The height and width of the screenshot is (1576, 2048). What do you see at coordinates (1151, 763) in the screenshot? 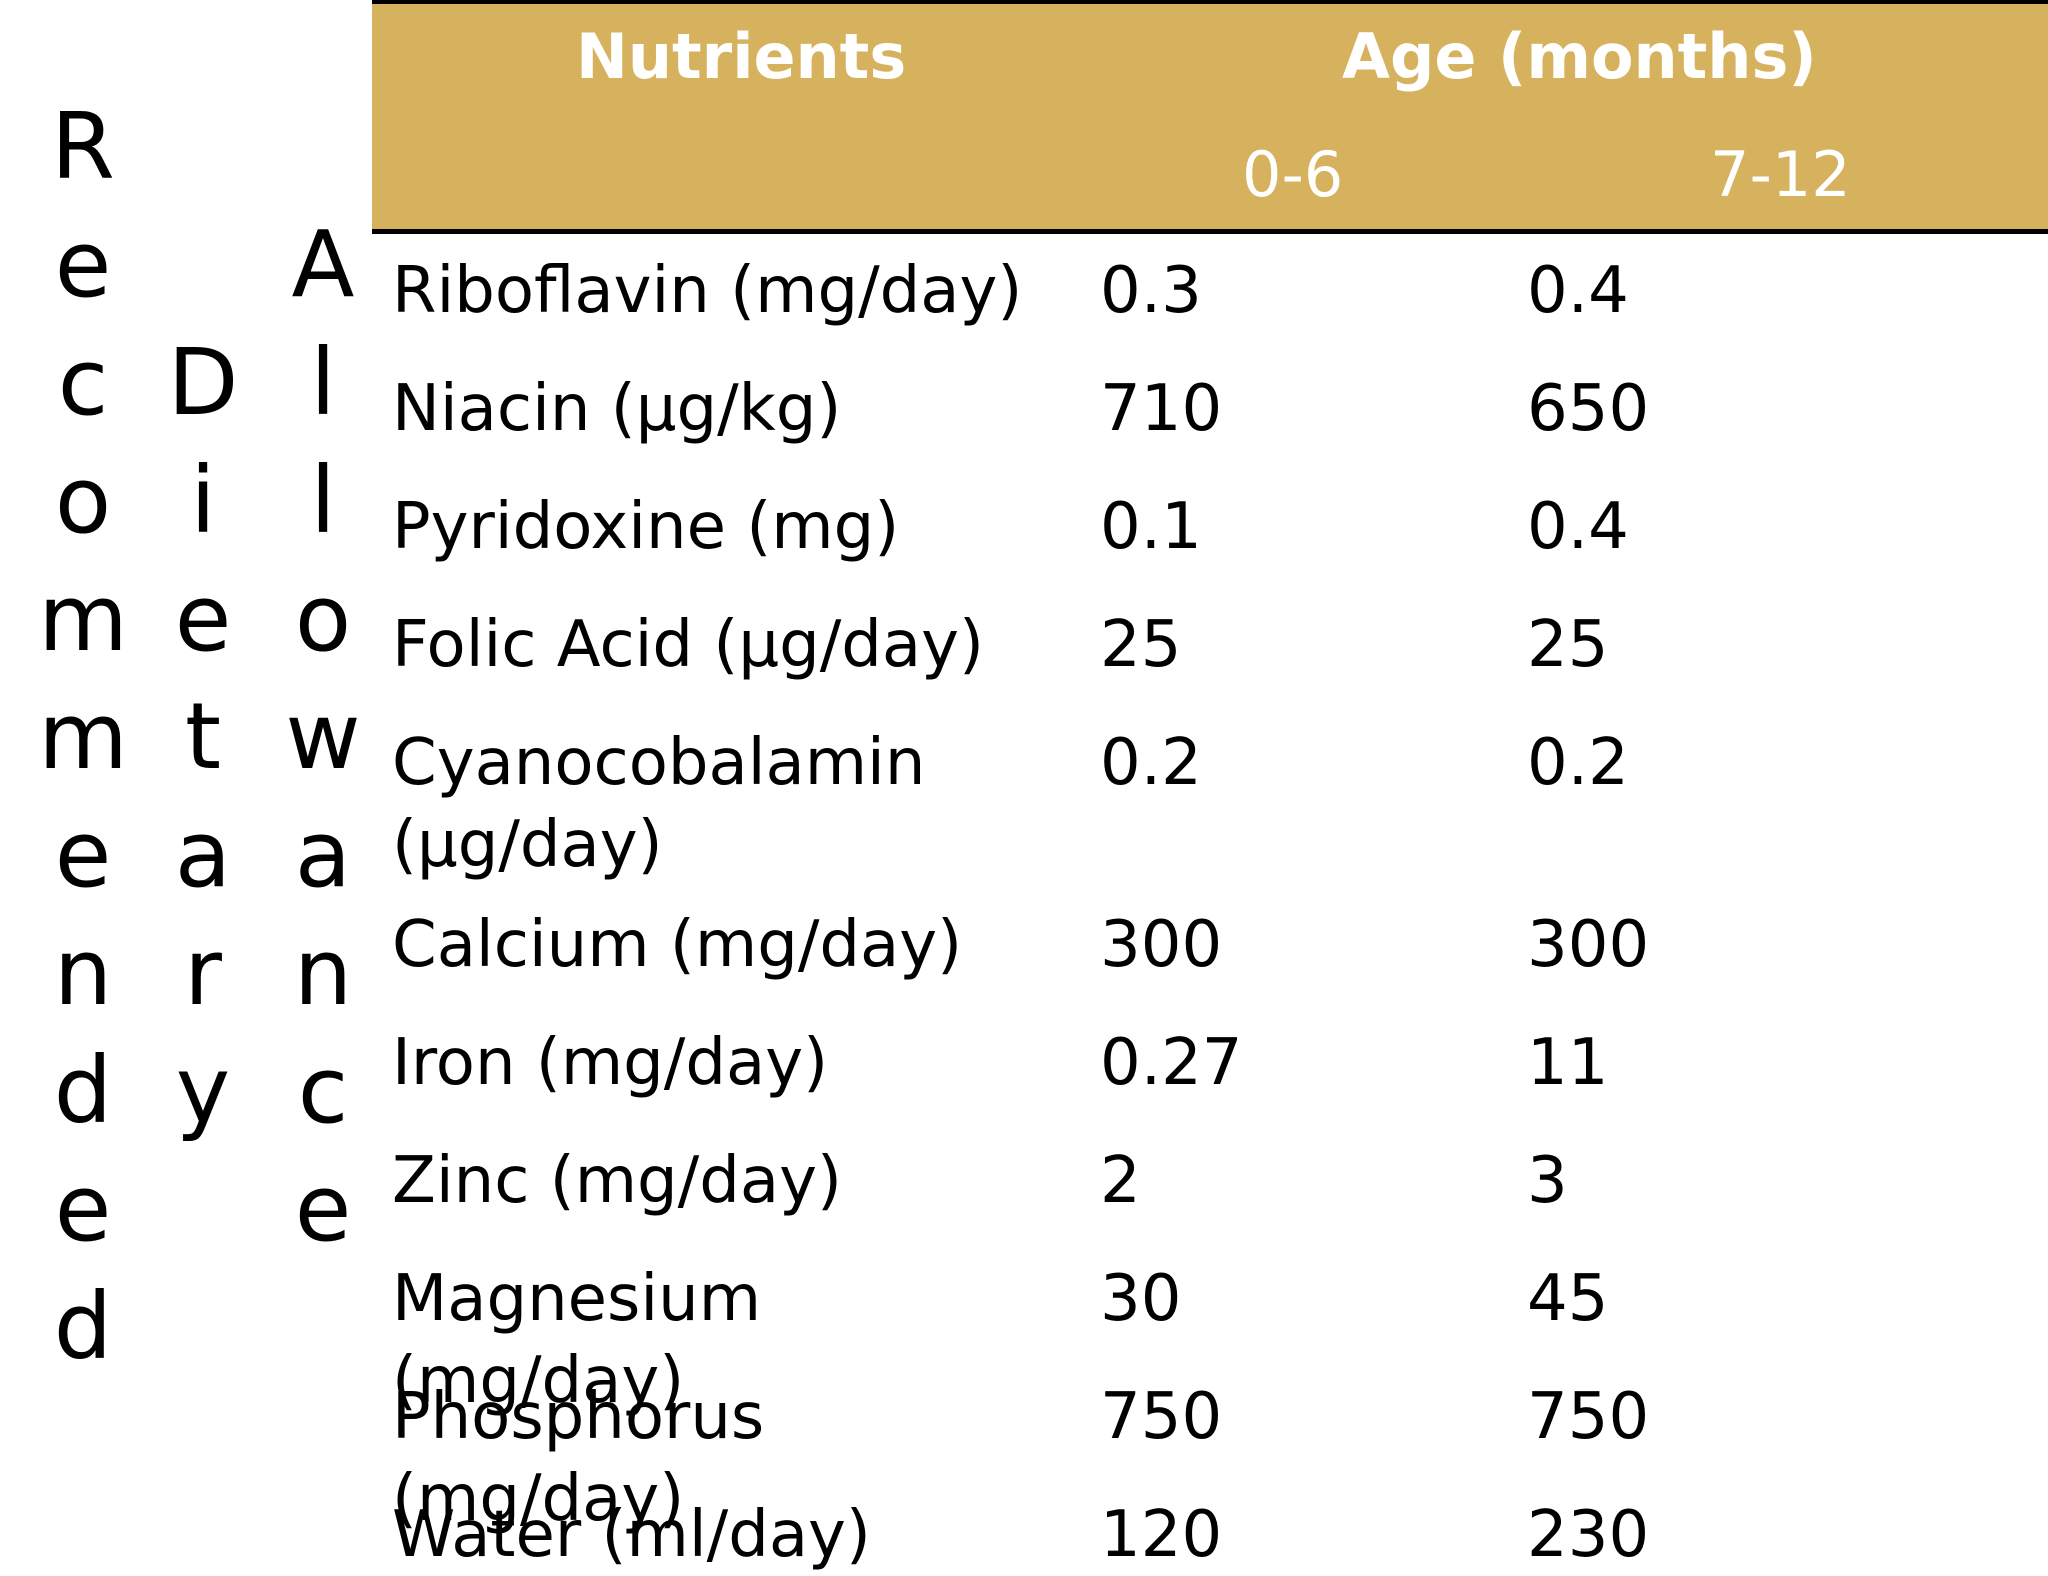
I see `value-0-6-cell: 0.2` at bounding box center [1151, 763].